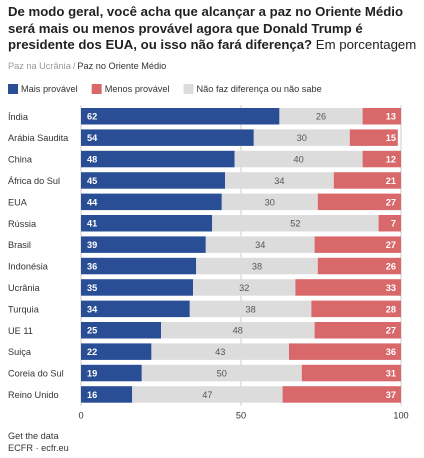 This screenshot has height=458, width=424. Describe the element at coordinates (92, 245) in the screenshot. I see `data-label-mais-provavel: 39` at that location.